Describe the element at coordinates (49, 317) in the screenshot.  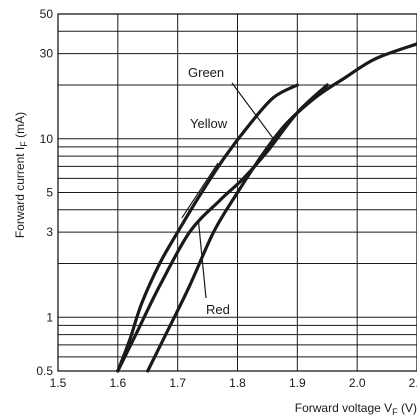
I see `y-tick-label: 1` at that location.